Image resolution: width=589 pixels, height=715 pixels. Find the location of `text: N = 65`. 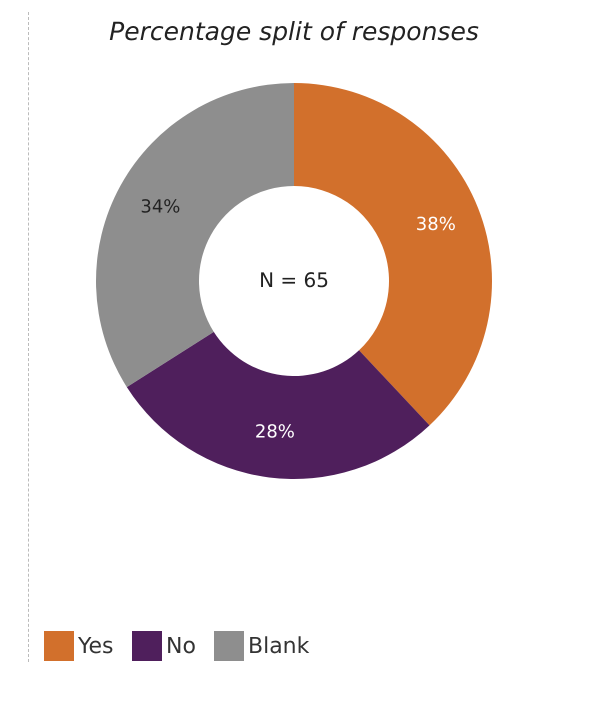

text: N = 65 is located at coordinates (294, 280).